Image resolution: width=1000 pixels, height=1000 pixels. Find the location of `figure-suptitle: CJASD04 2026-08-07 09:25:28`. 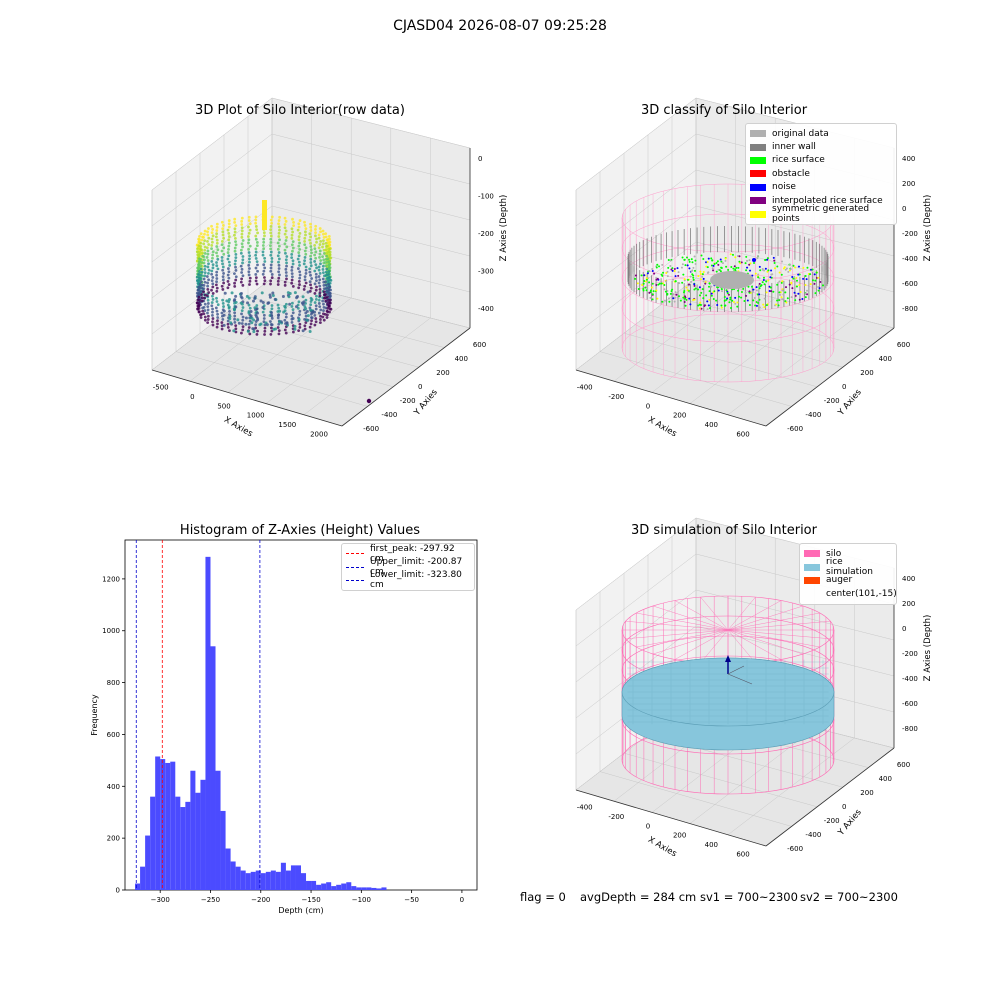

figure-suptitle: CJASD04 2026-08-07 09:25:28 is located at coordinates (500, 26).